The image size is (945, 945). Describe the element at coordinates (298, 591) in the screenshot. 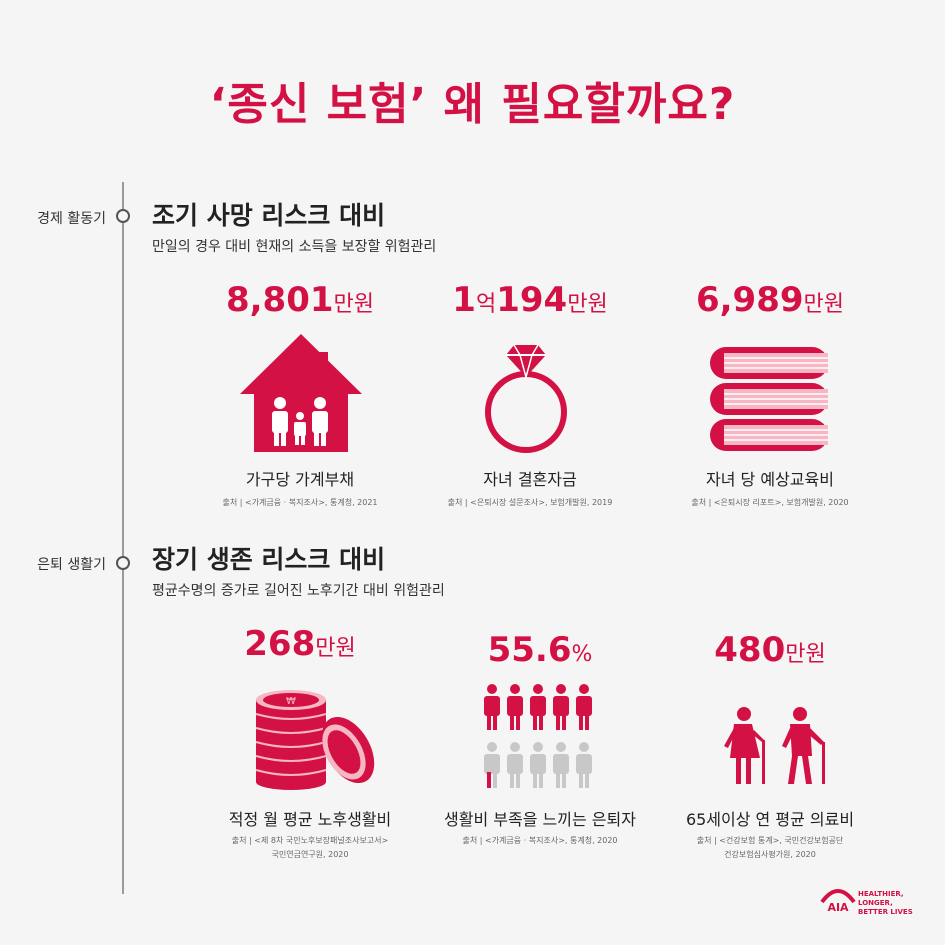

I see `section-subtitle: 평균수명의 증가로 길어진 노후기간 대비 위험관리` at that location.